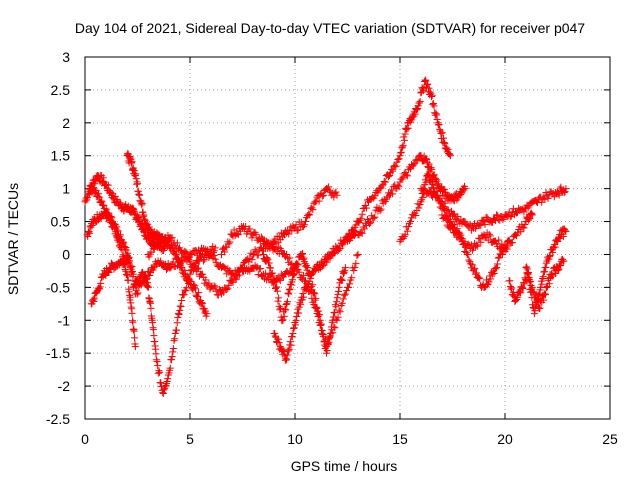  Describe the element at coordinates (349, 439) in the screenshot. I see `x-tick-labels: 0 5 10 15 20 25` at that location.